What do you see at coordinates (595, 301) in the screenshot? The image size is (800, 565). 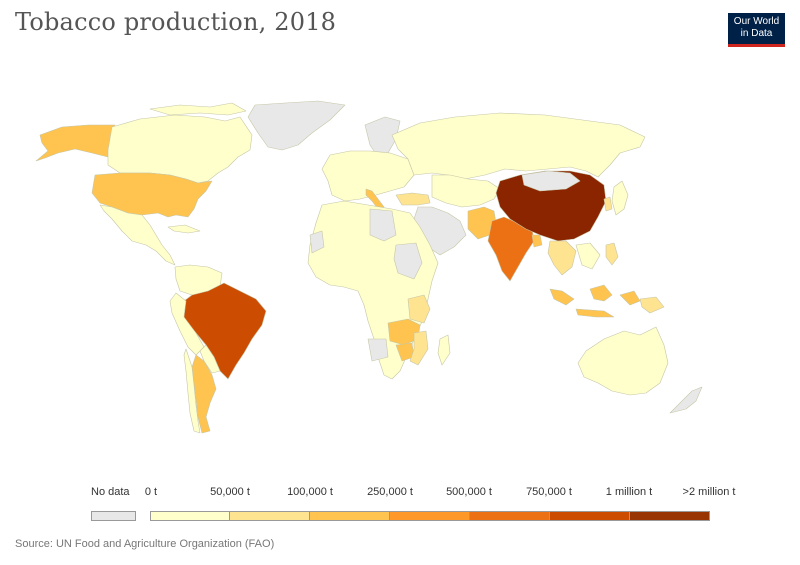 I see `region-indonesia` at bounding box center [595, 301].